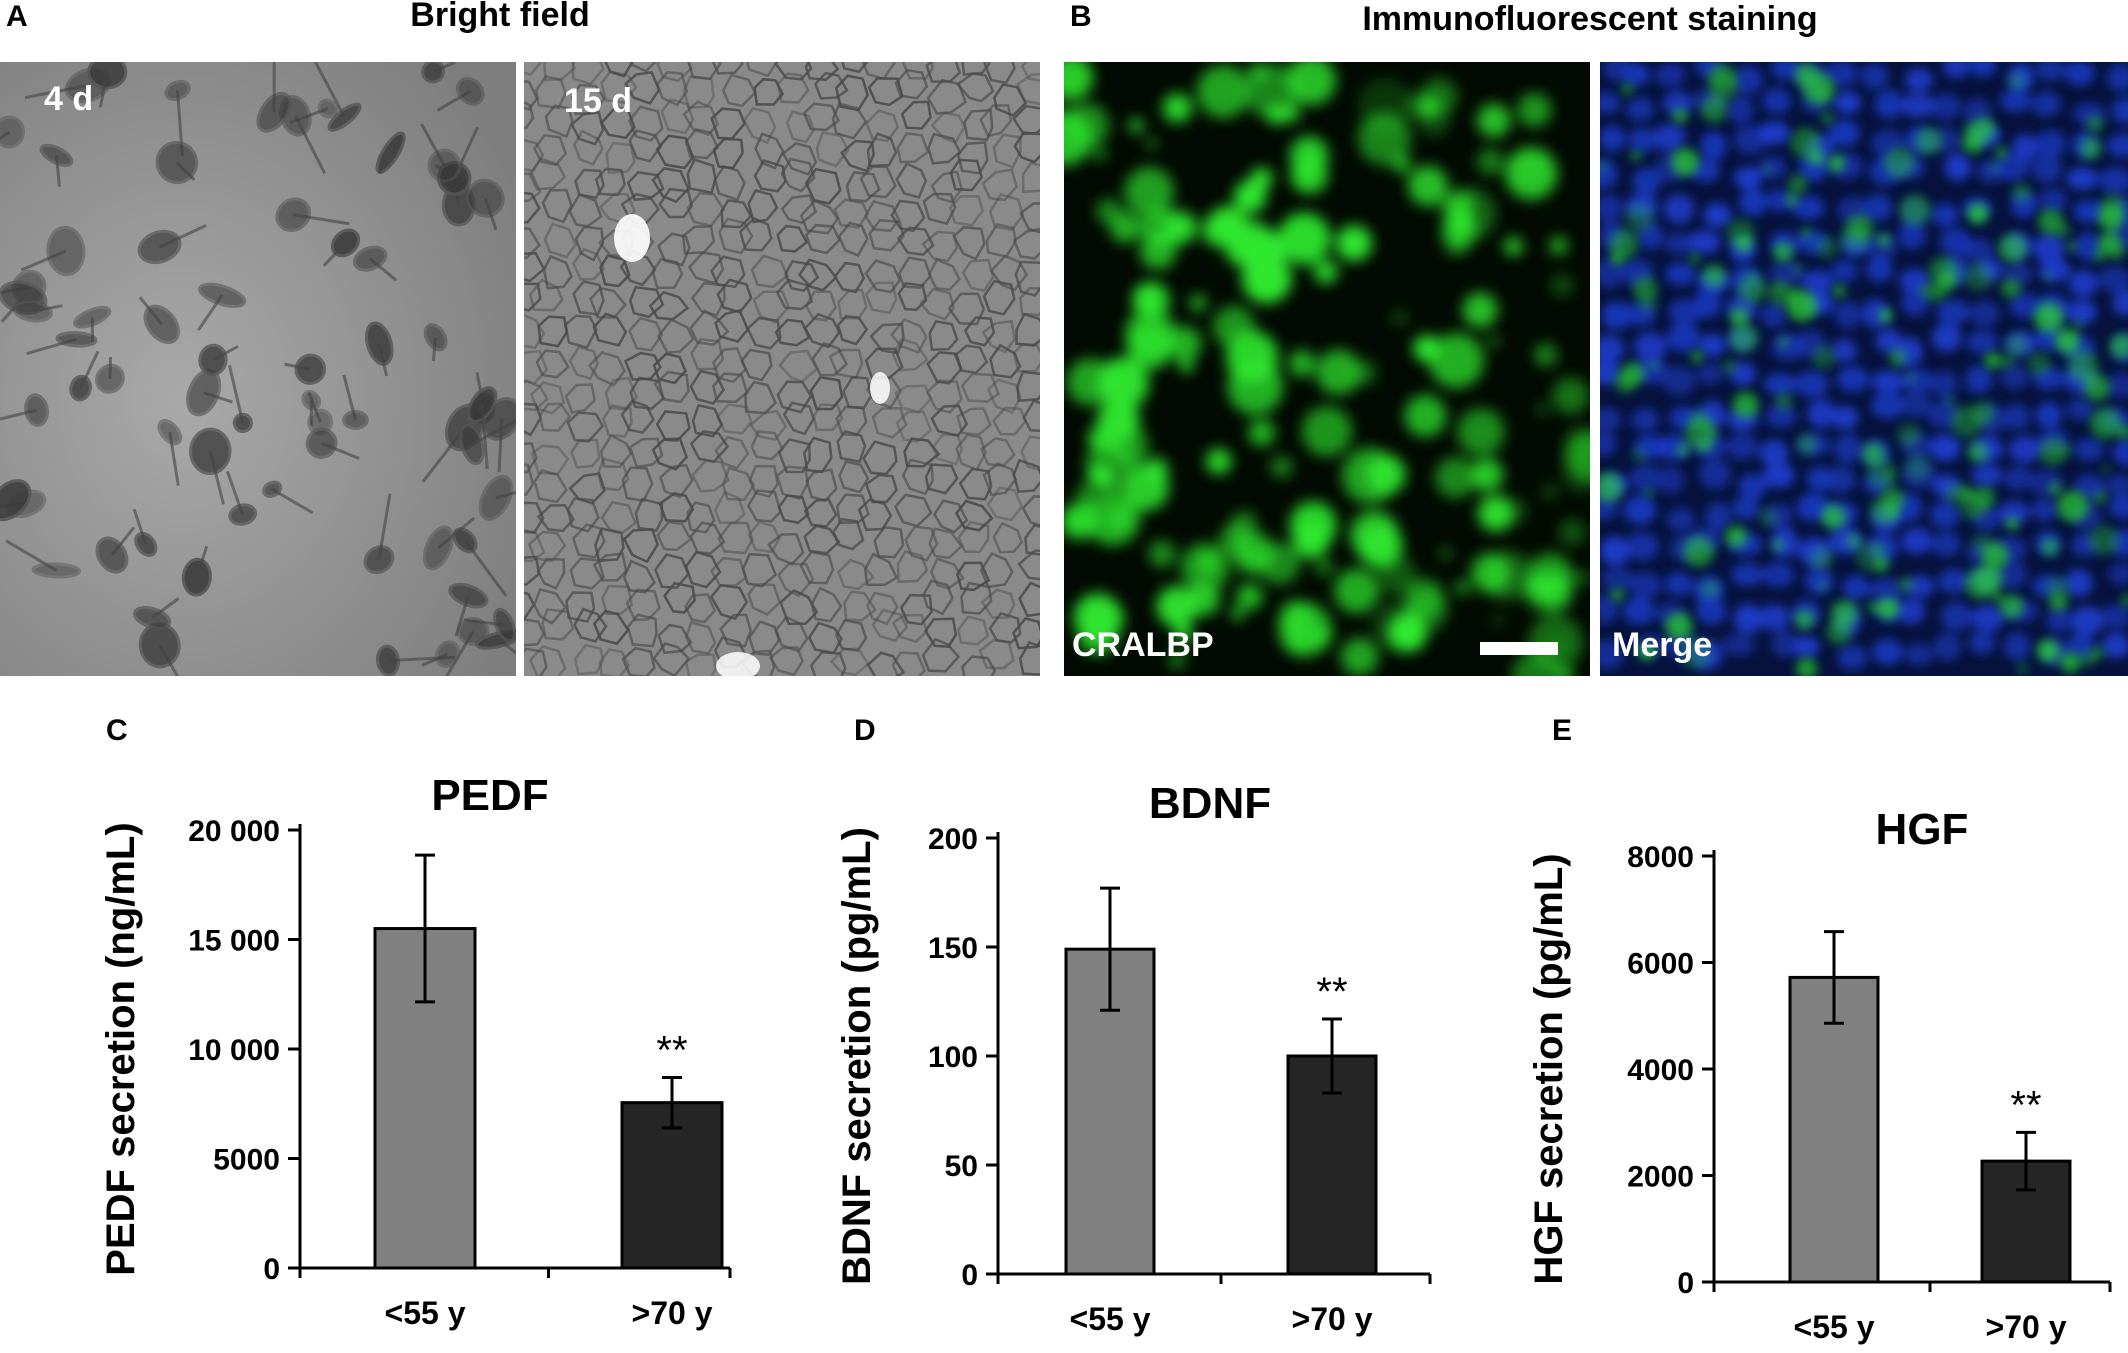 The width and height of the screenshot is (2128, 1353). Describe the element at coordinates (500, 17) in the screenshot. I see `panel-a-heading: Bright field` at that location.